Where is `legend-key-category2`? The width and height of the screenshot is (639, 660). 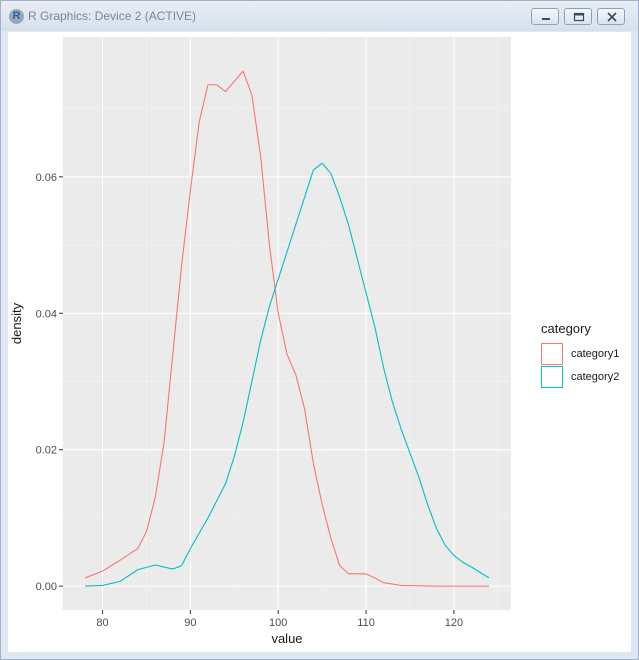 legend-key-category2 is located at coordinates (552, 377).